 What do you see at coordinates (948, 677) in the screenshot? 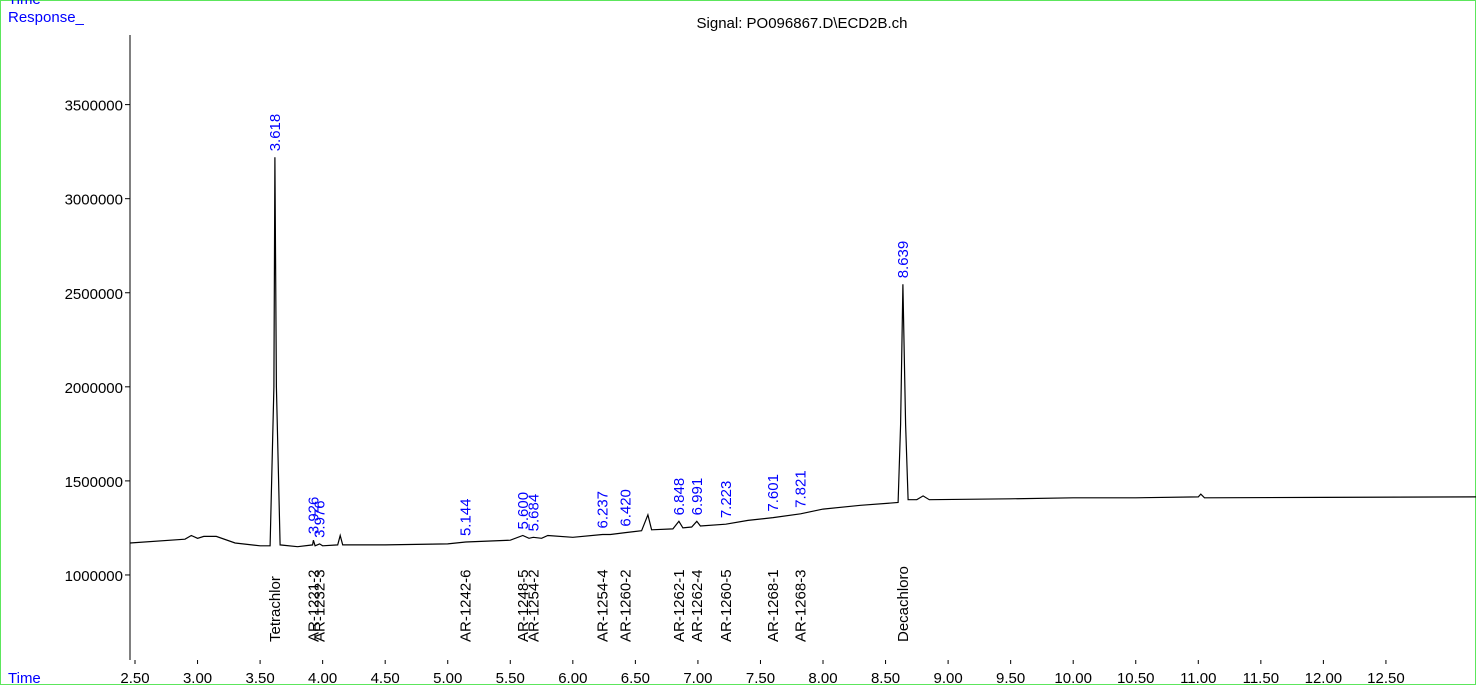
I see `x-tick-label: 9.00` at bounding box center [948, 677].